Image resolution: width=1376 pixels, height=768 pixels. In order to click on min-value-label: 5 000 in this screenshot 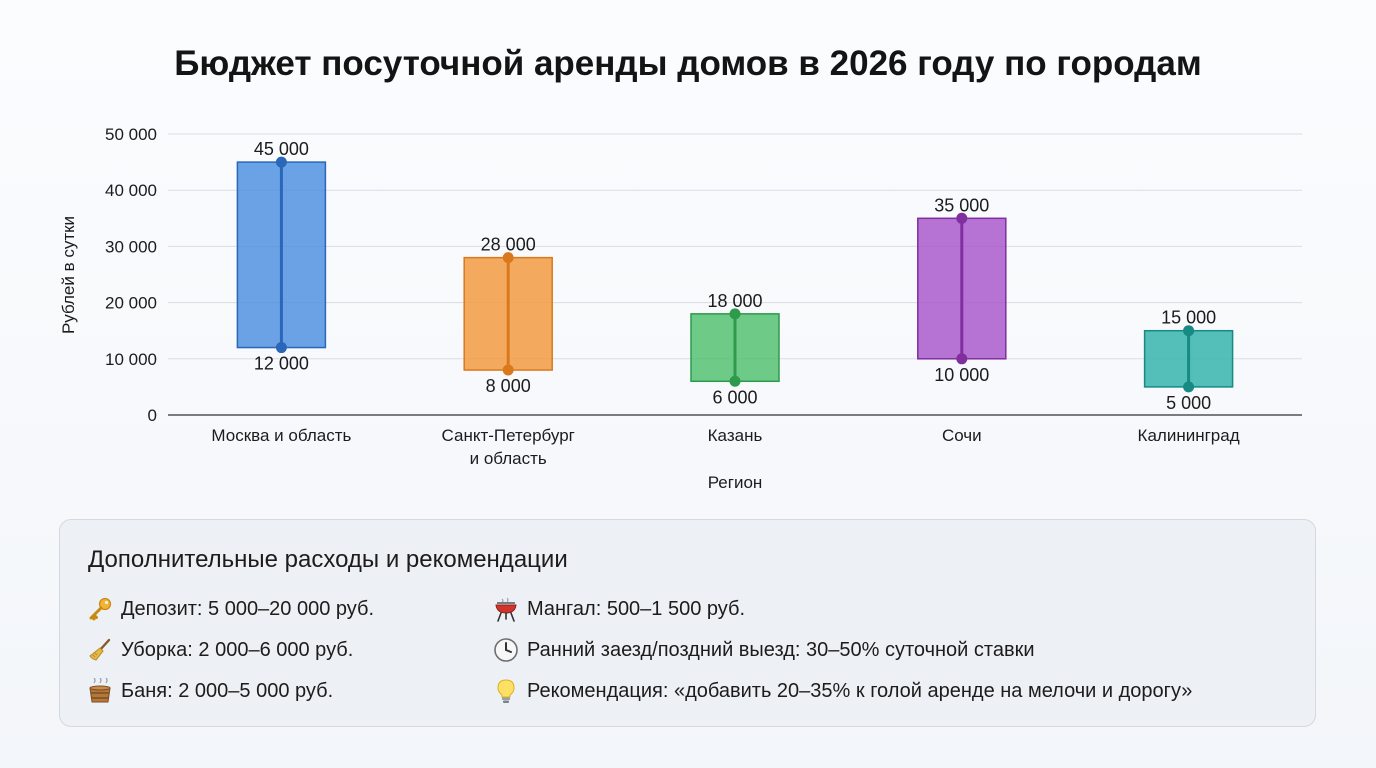, I will do `click(1188, 403)`.